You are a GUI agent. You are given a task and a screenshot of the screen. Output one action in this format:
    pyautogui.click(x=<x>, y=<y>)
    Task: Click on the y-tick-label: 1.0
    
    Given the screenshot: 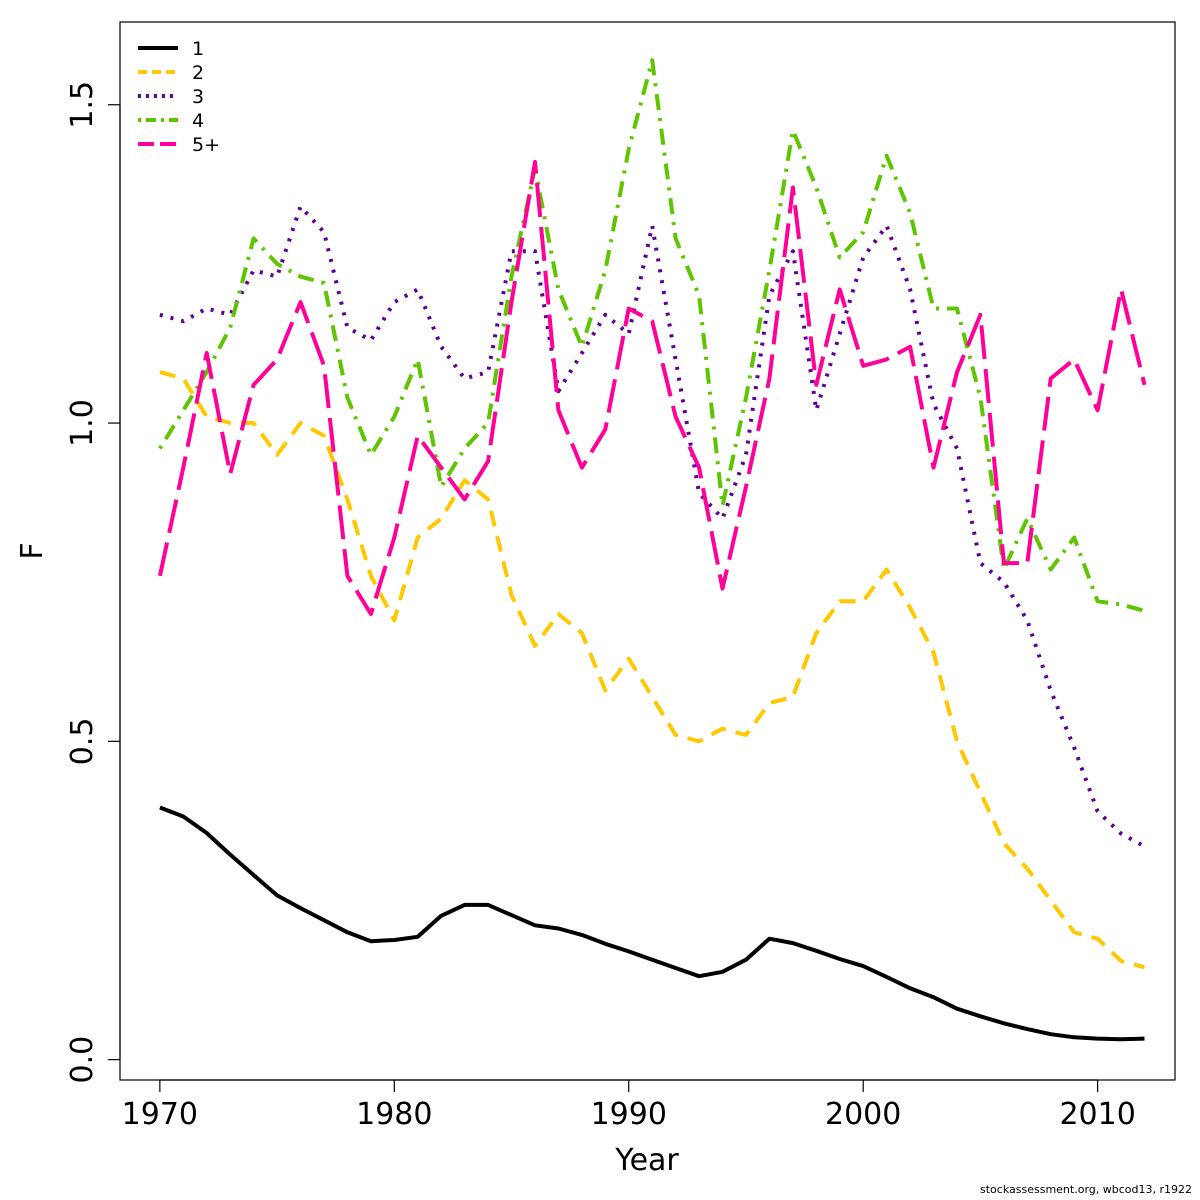 What is the action you would take?
    pyautogui.click(x=82, y=423)
    